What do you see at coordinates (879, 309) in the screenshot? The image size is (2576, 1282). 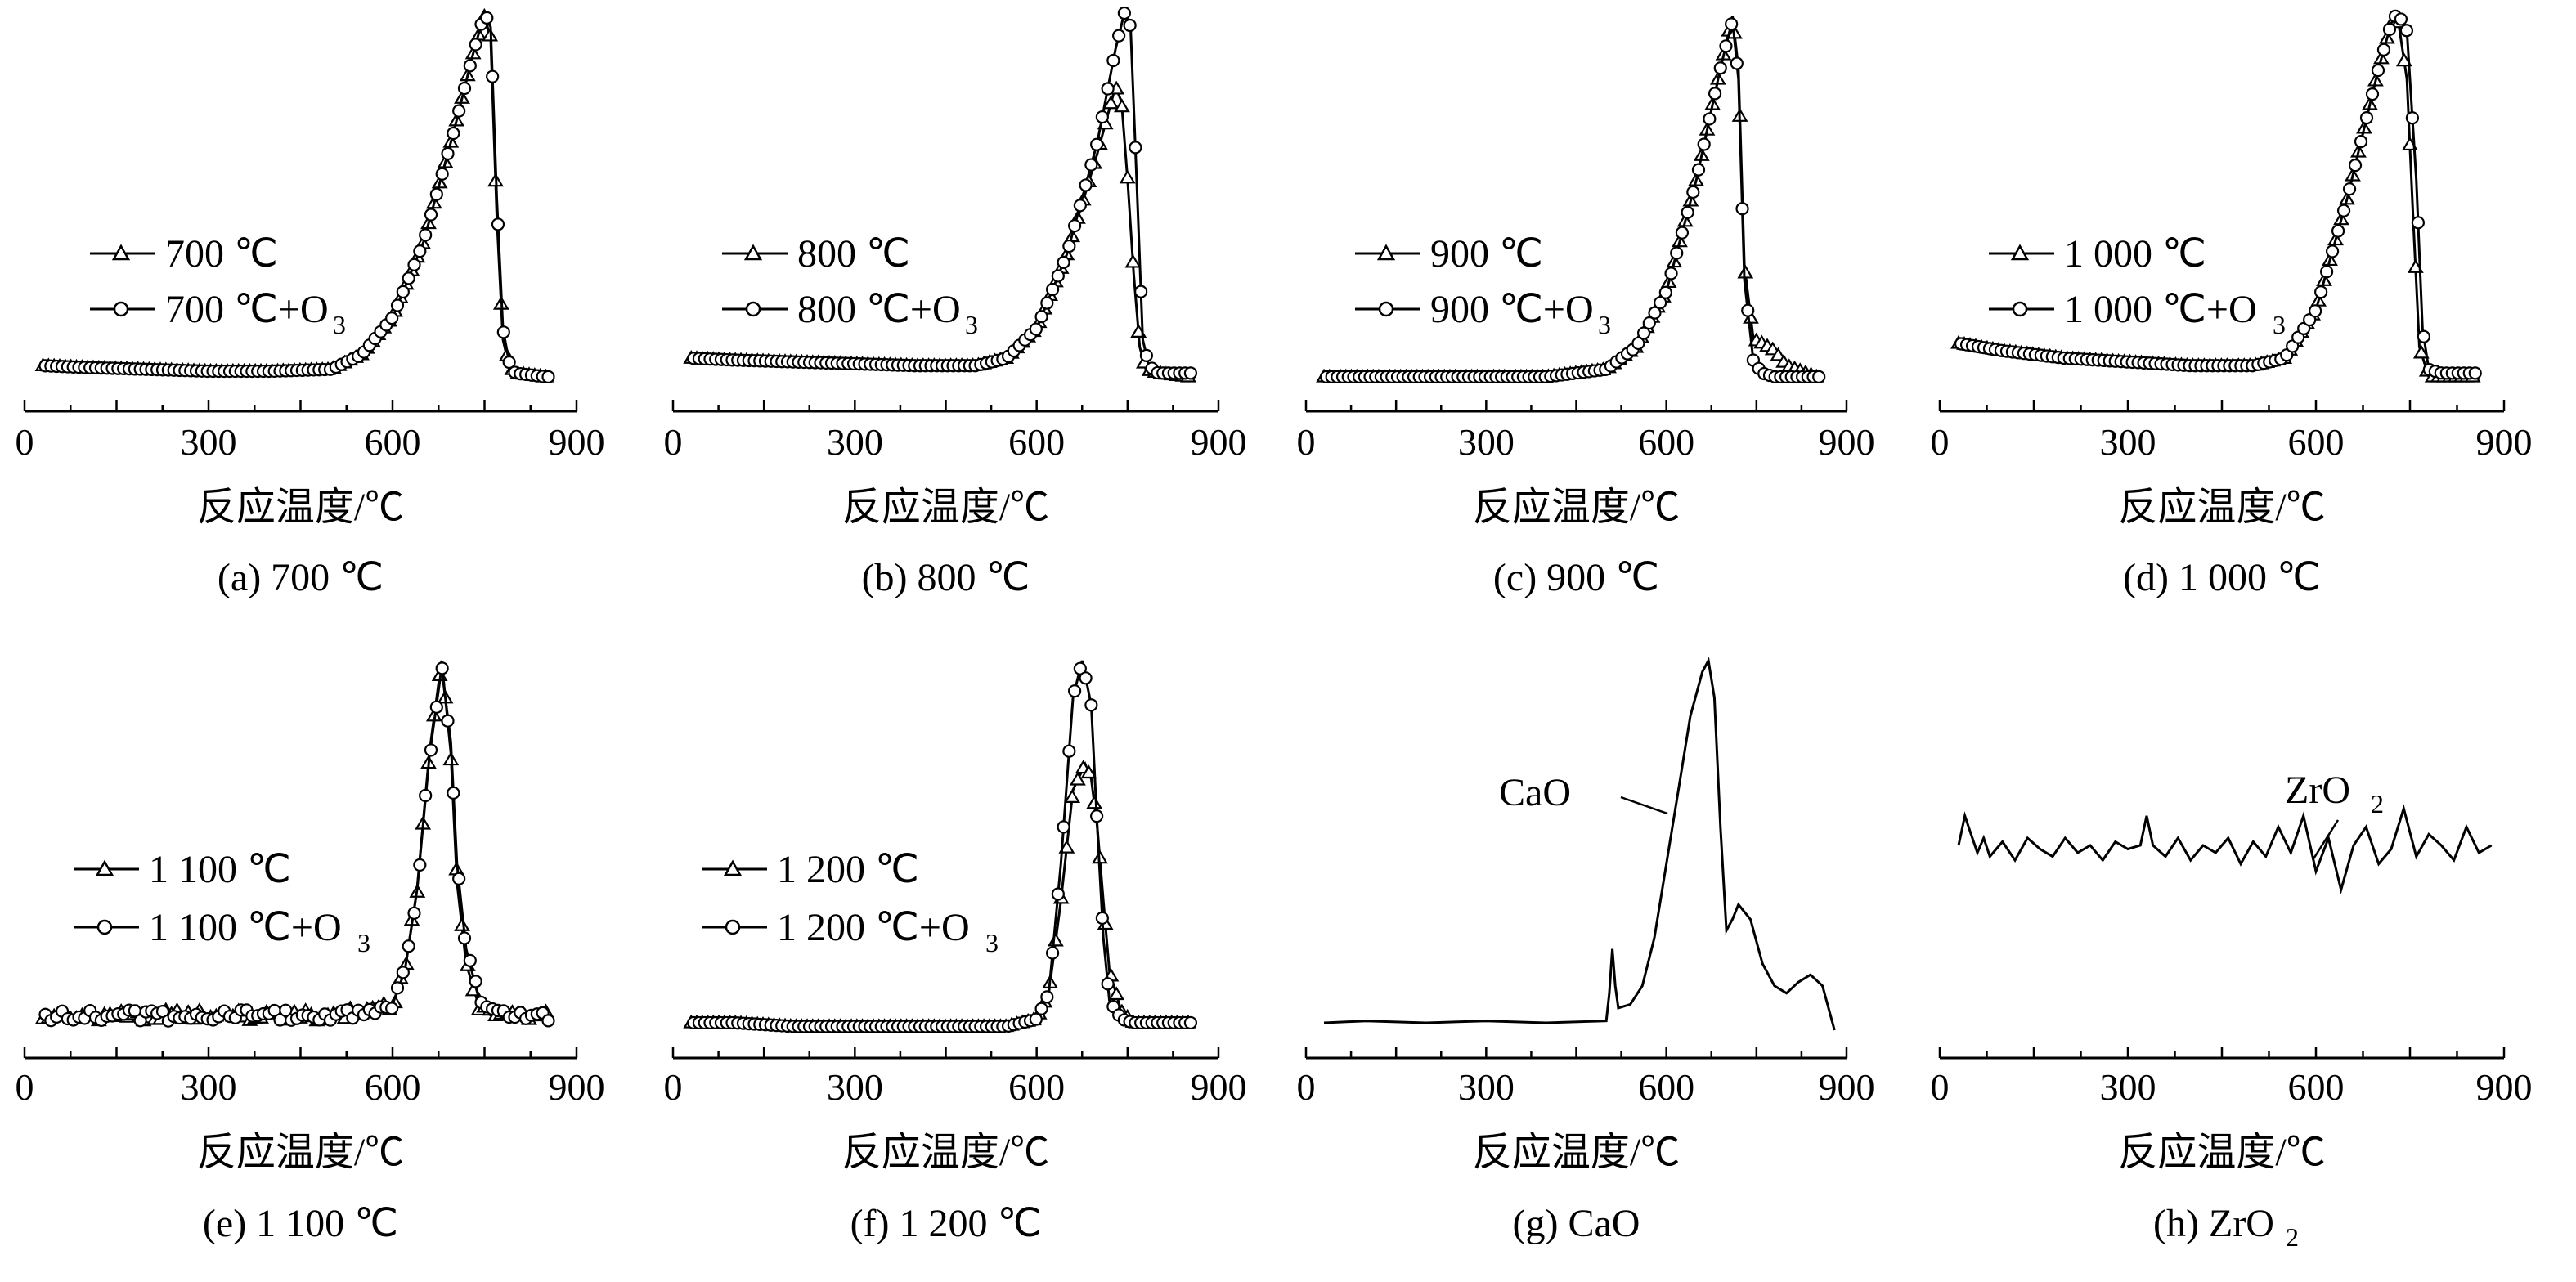 I see `legend-label: 800 ℃+O` at bounding box center [879, 309].